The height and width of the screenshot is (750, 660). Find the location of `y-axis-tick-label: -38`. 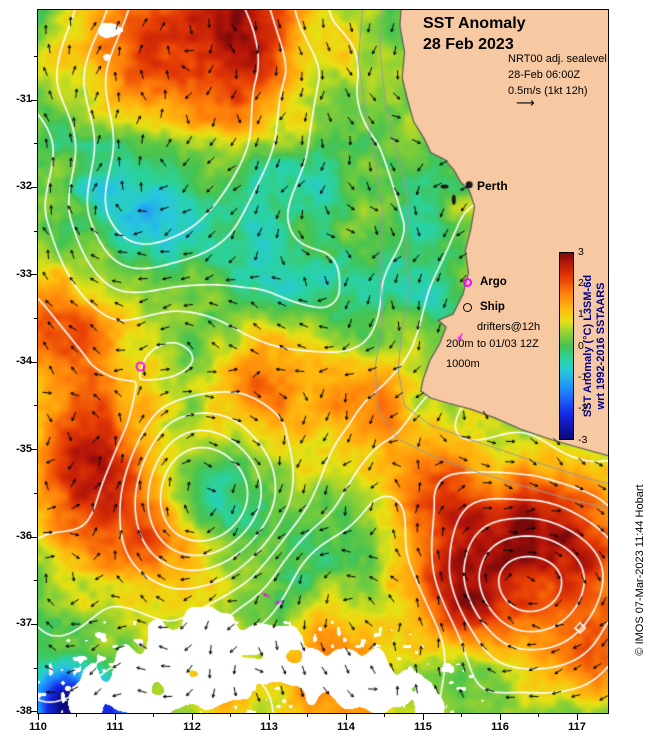

y-axis-tick-label: -38 is located at coordinates (24, 710).